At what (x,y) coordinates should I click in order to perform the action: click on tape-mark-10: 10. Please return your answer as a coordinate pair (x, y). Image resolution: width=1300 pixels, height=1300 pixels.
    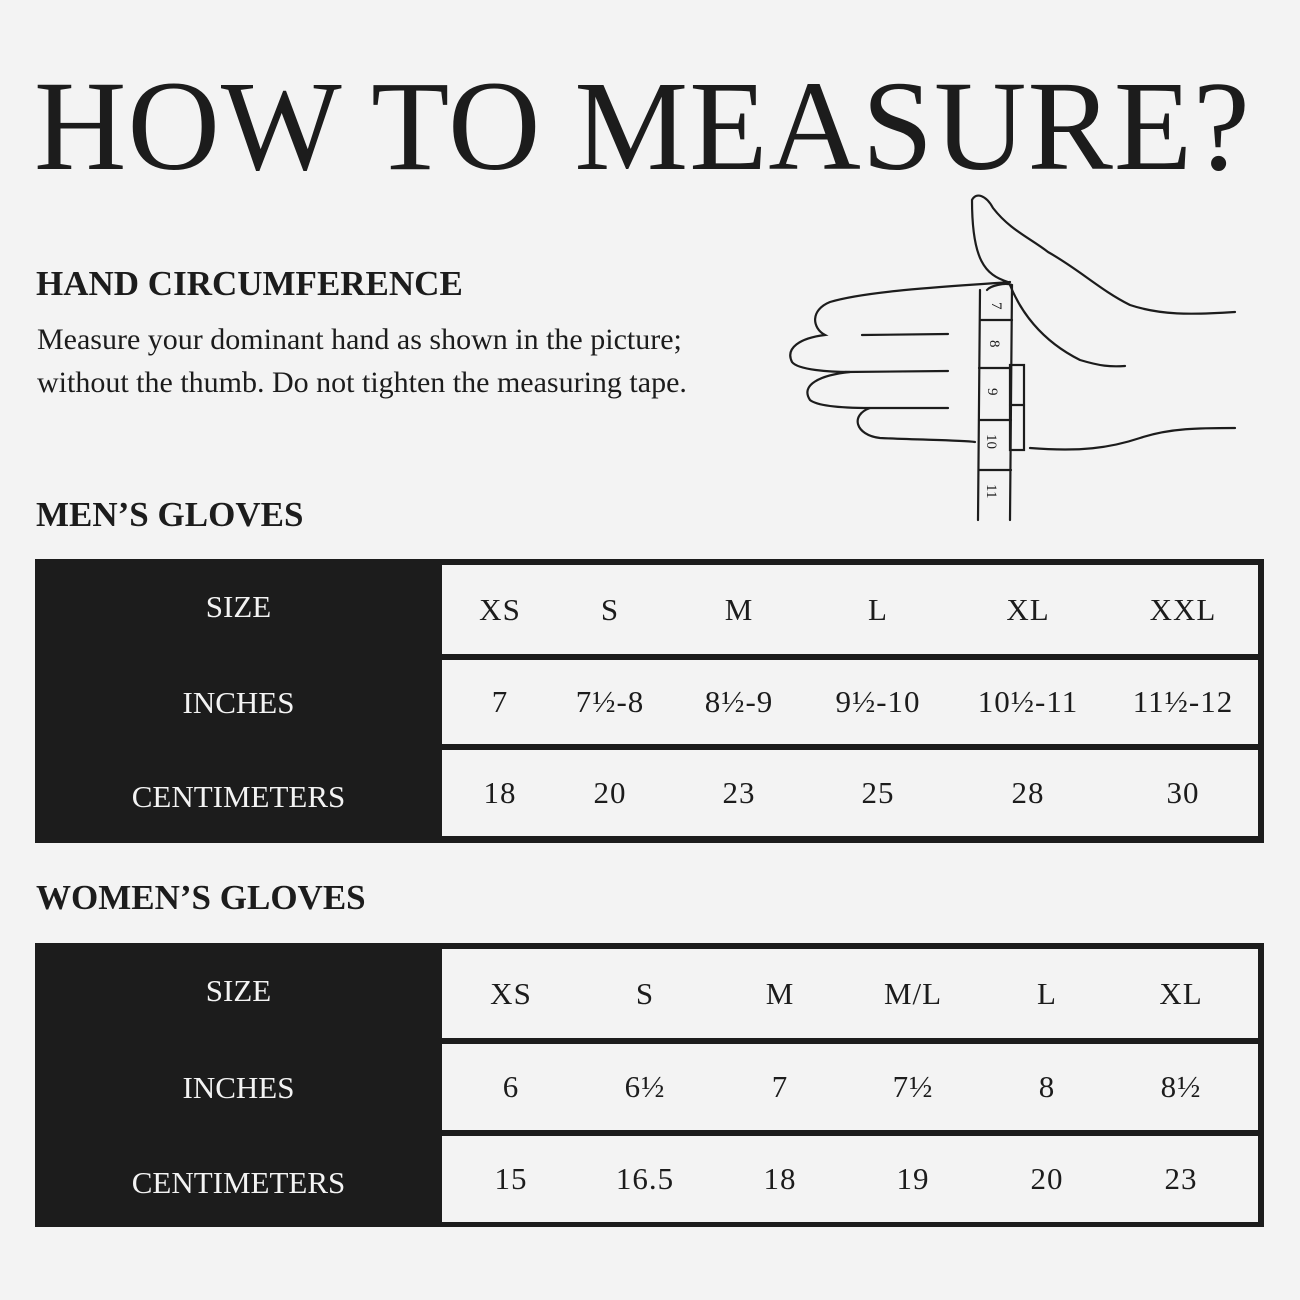
    Looking at the image, I should click on (991, 441).